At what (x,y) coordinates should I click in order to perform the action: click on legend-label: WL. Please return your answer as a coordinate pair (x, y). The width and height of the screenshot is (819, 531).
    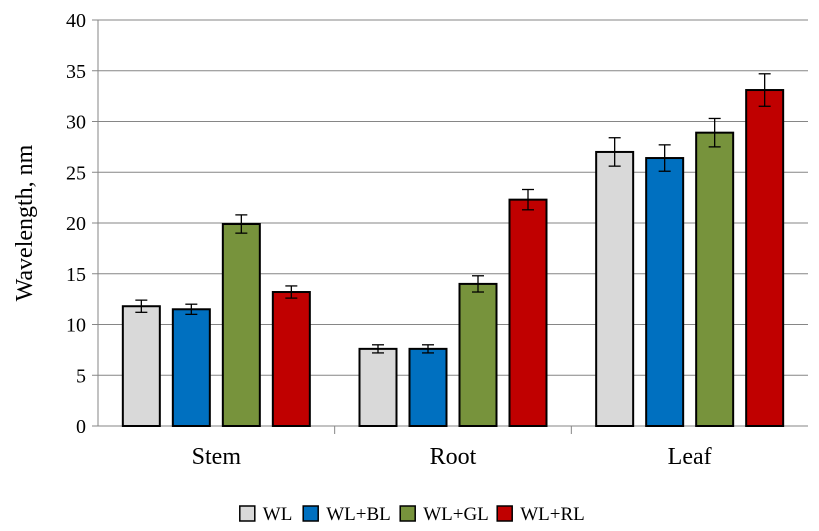
    Looking at the image, I should click on (278, 514).